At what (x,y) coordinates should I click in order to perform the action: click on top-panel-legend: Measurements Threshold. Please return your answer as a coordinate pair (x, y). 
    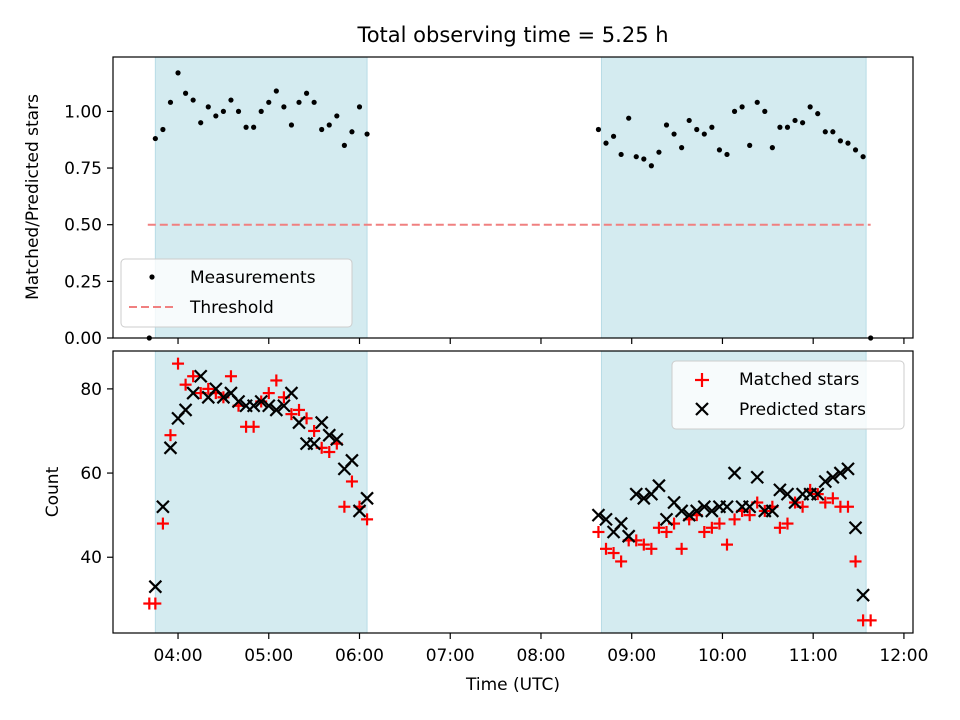
    Looking at the image, I should click on (236, 293).